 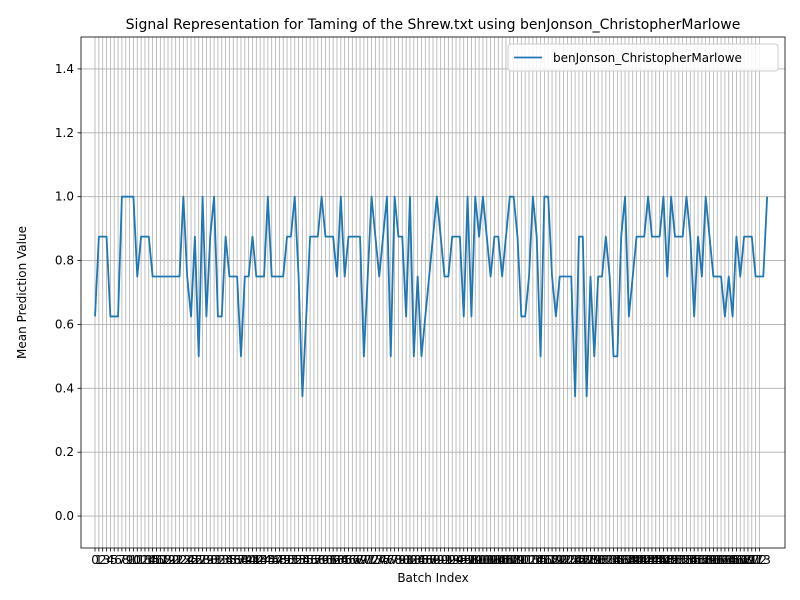 I want to click on x-tick-label: 71, so click(x=367, y=560).